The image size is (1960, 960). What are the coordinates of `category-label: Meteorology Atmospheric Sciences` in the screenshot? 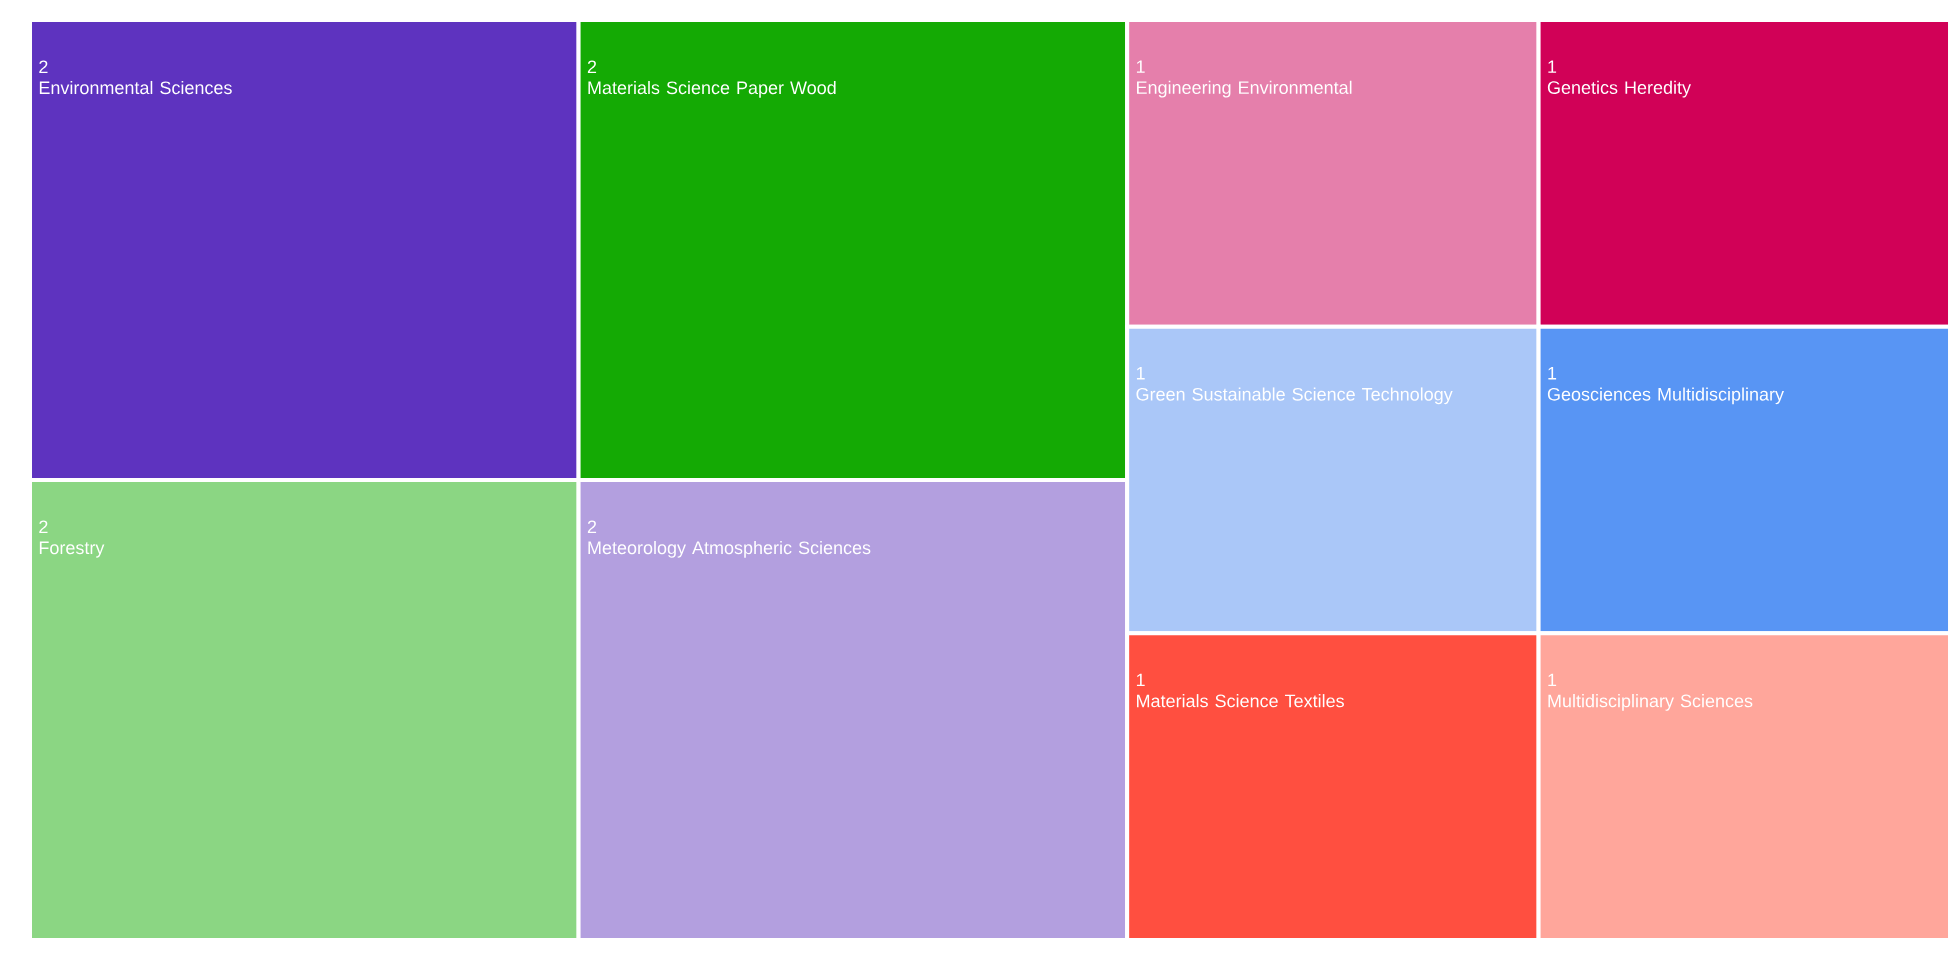 It's located at (729, 549).